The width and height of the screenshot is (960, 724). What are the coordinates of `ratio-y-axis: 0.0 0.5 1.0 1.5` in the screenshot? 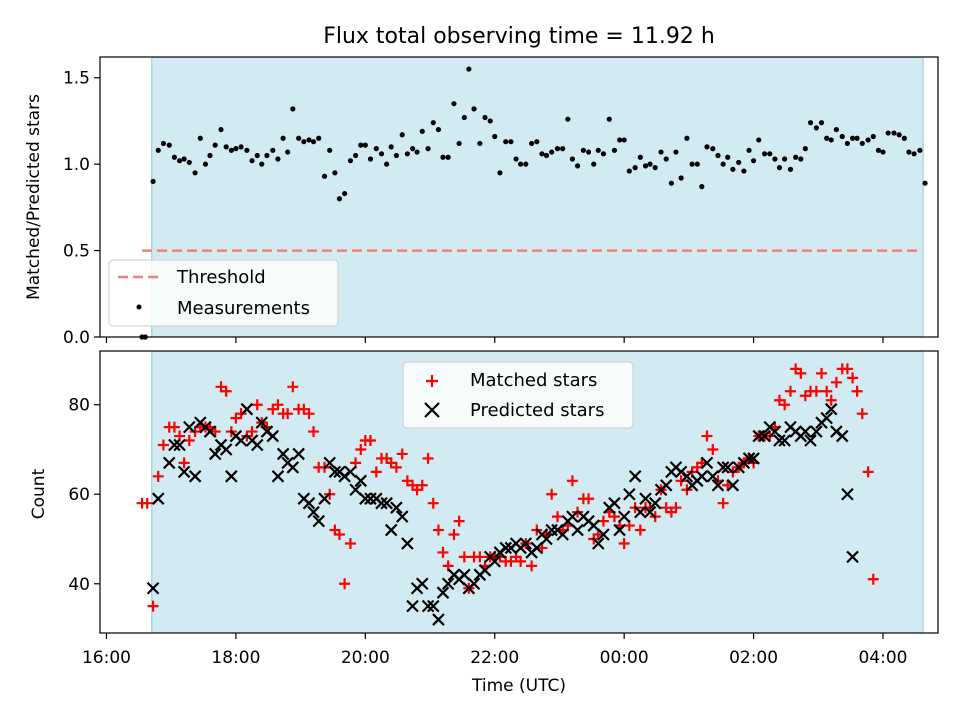 It's located at (81, 208).